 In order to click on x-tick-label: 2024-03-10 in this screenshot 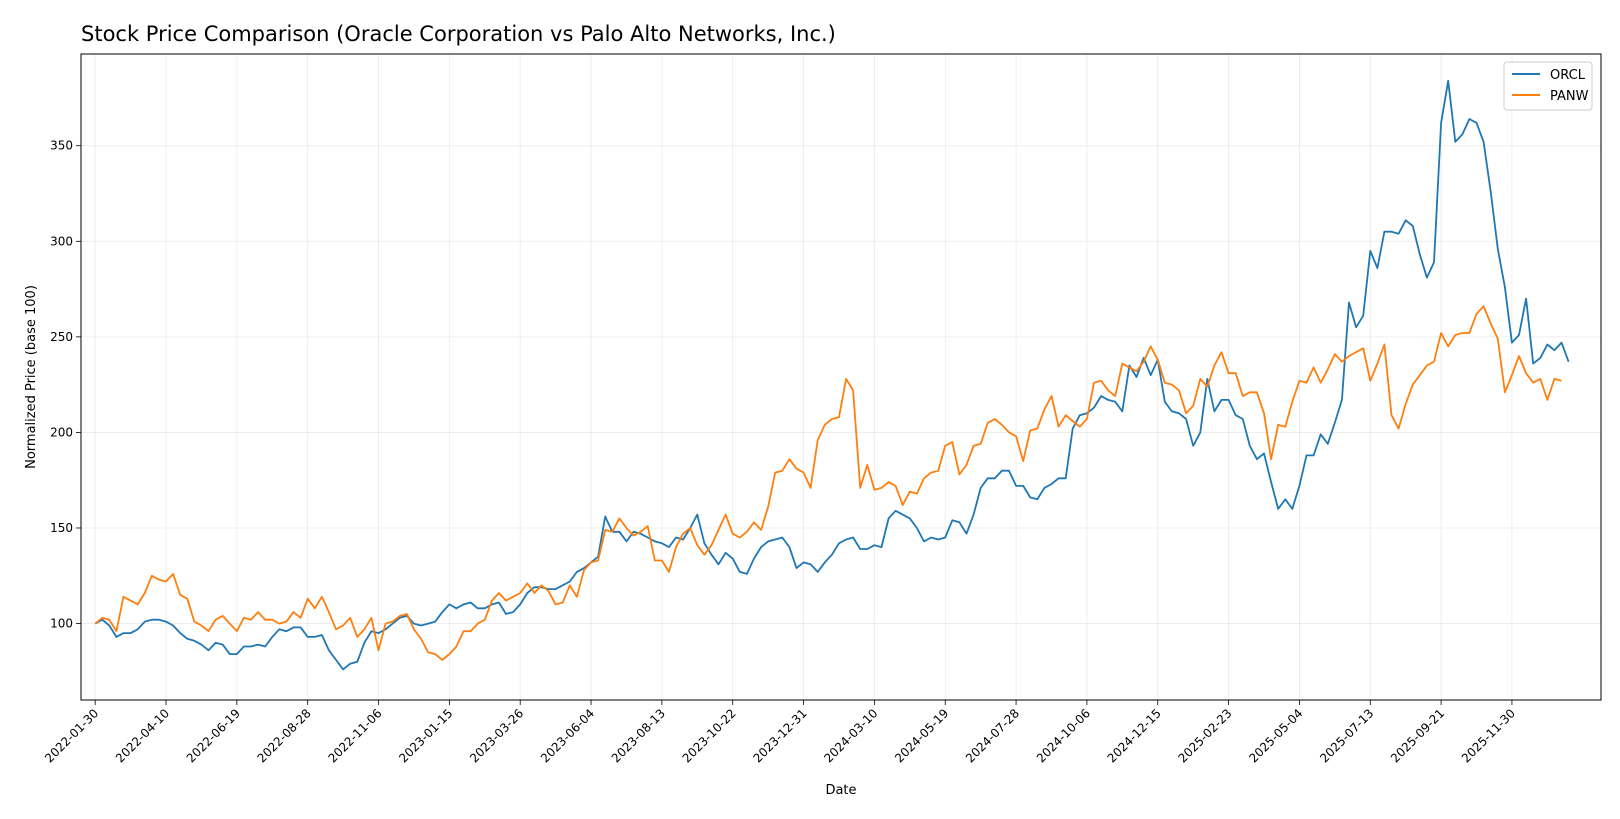, I will do `click(850, 735)`.